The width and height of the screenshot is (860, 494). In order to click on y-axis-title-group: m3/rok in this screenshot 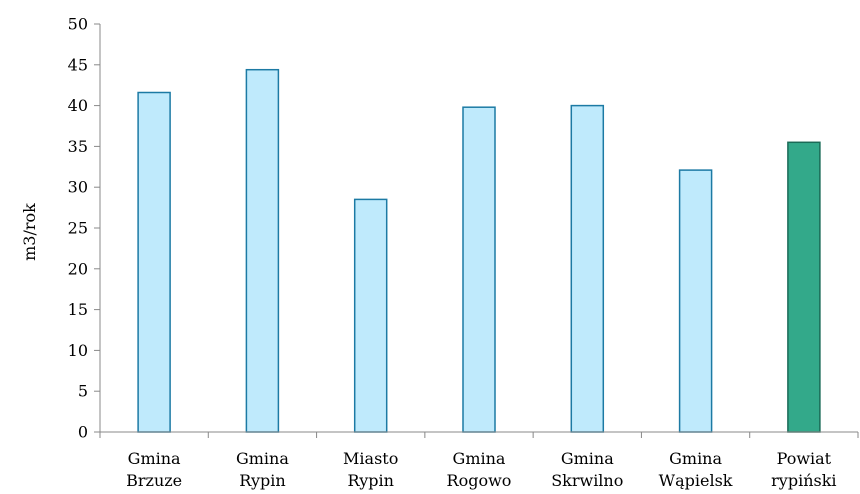, I will do `click(29, 232)`.